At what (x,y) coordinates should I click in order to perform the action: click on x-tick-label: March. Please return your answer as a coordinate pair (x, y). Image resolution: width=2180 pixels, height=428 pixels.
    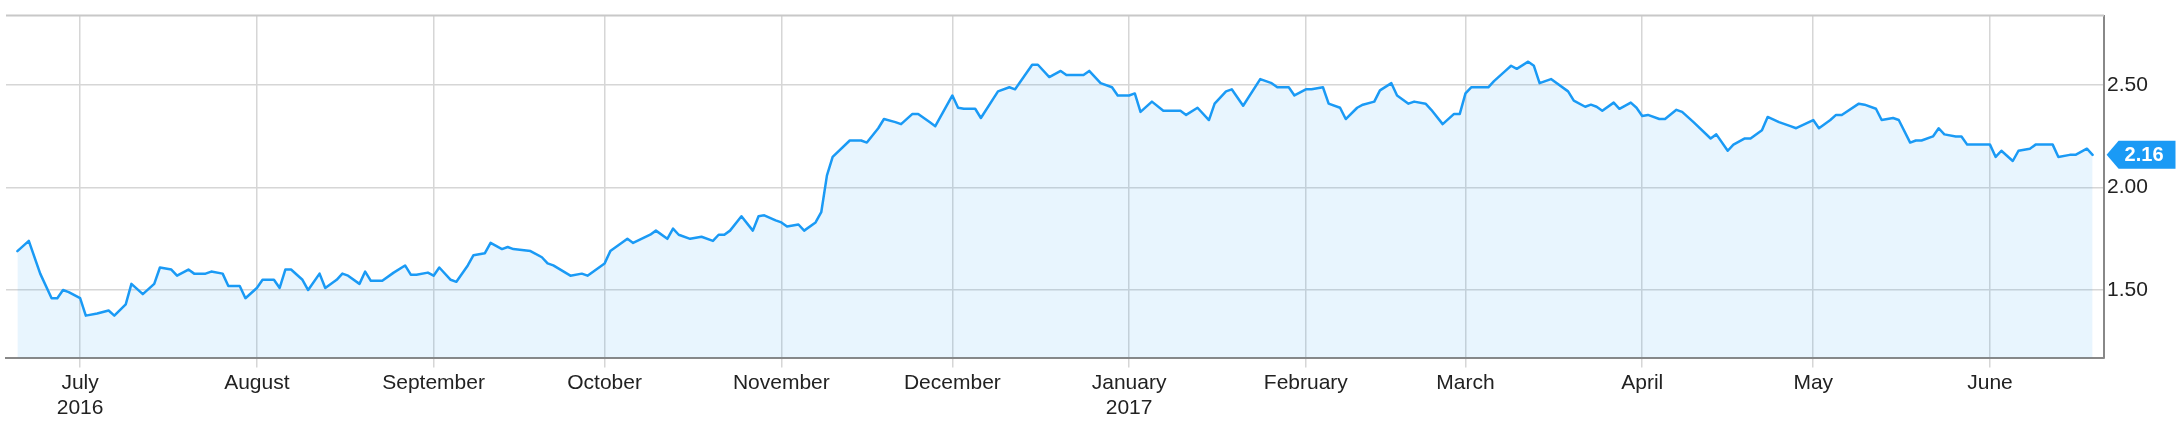
    Looking at the image, I should click on (1465, 381).